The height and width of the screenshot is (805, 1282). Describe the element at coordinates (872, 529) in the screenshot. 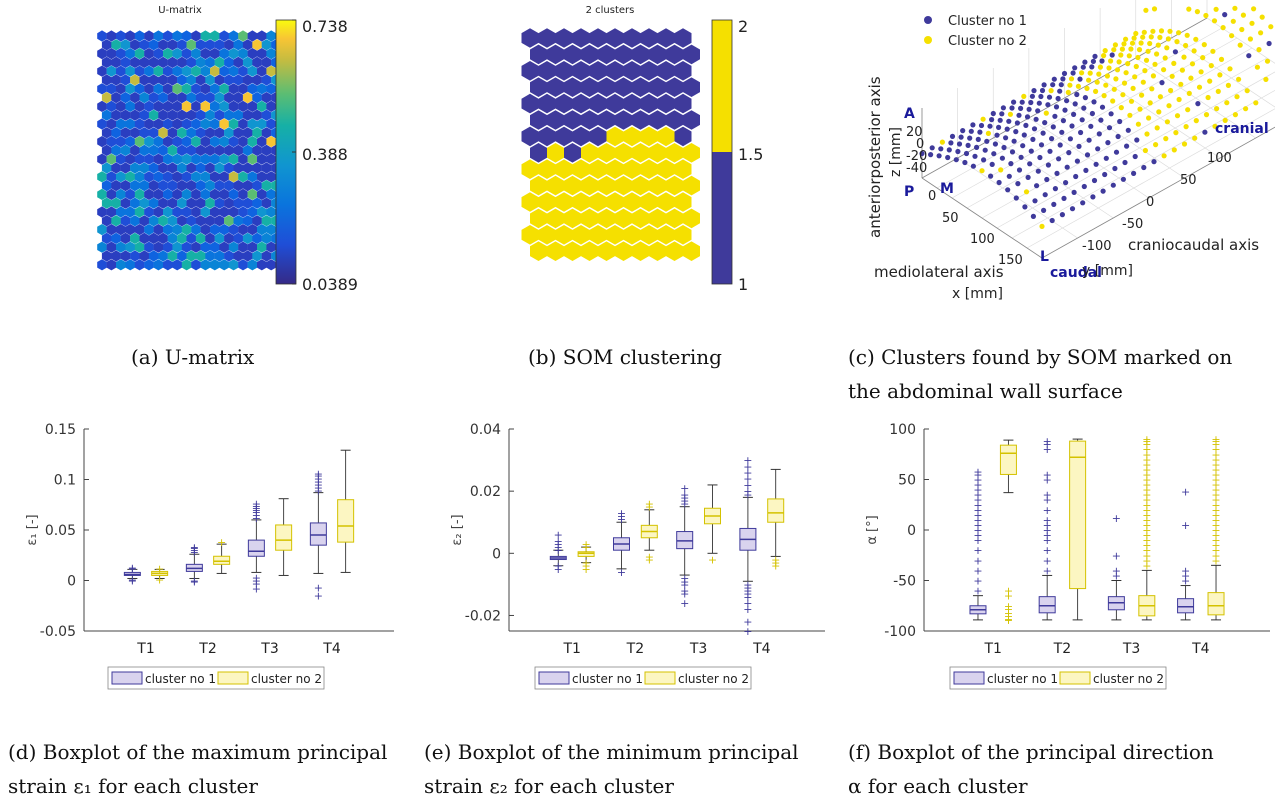

I see `y-axis-label: α [°]` at that location.